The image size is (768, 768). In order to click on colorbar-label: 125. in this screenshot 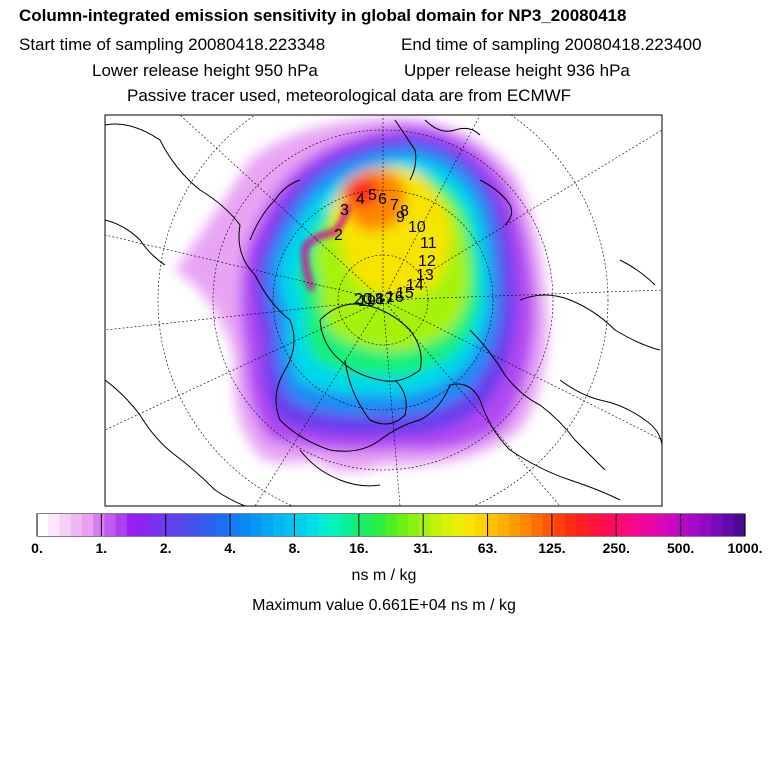, I will do `click(552, 548)`.